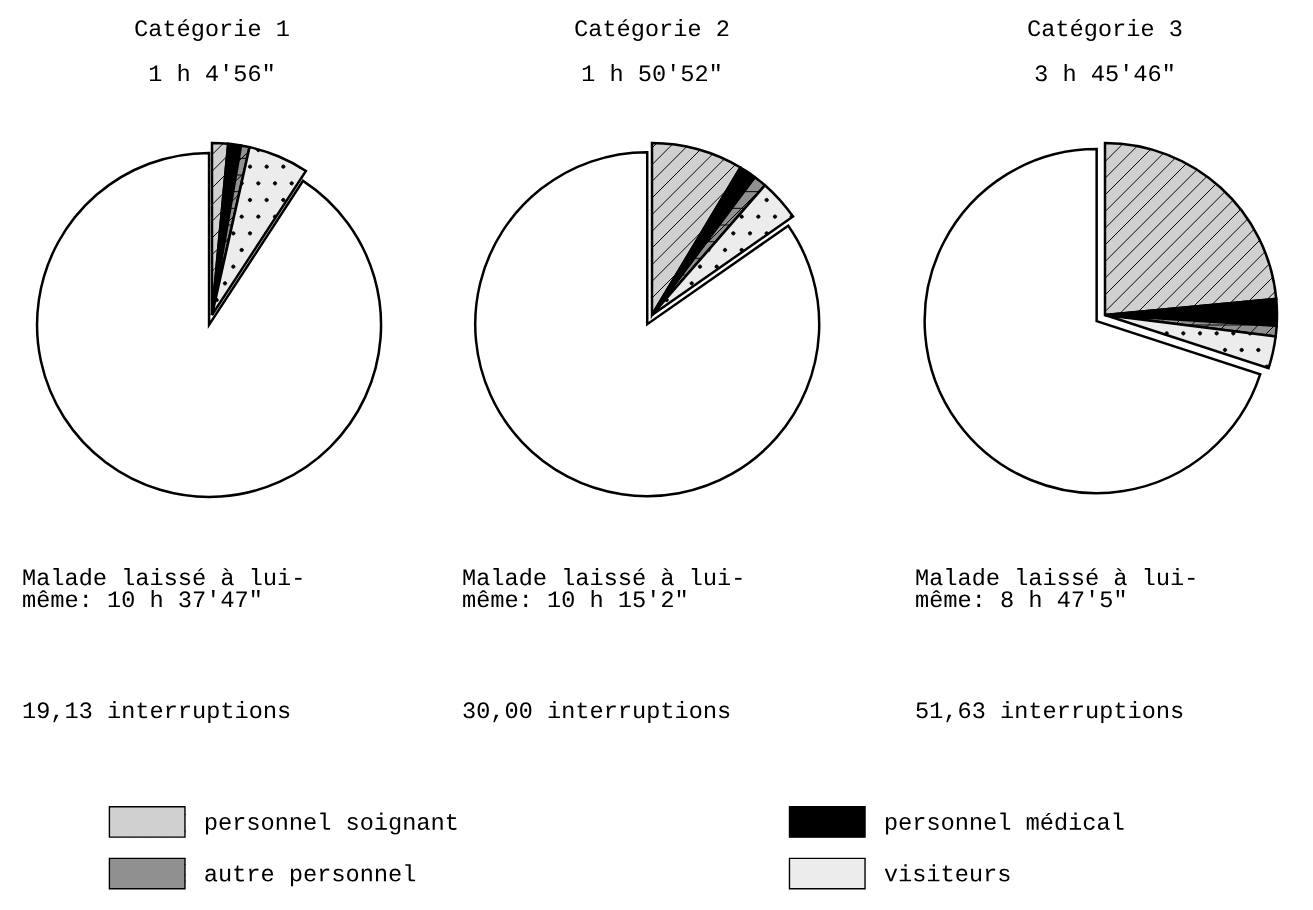 This screenshot has width=1313, height=910. What do you see at coordinates (1049, 712) in the screenshot?
I see `text: 51,63 interruptions` at bounding box center [1049, 712].